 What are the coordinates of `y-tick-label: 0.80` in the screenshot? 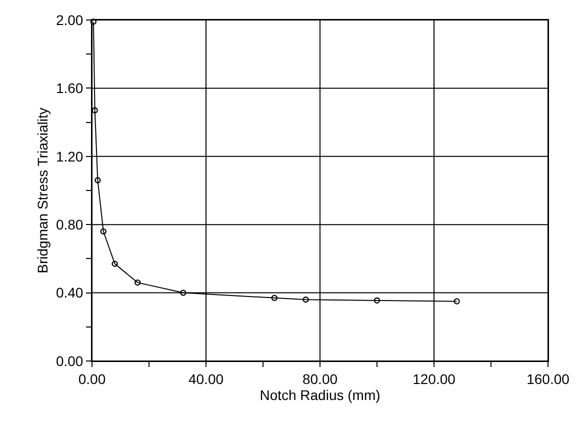 It's located at (70, 224).